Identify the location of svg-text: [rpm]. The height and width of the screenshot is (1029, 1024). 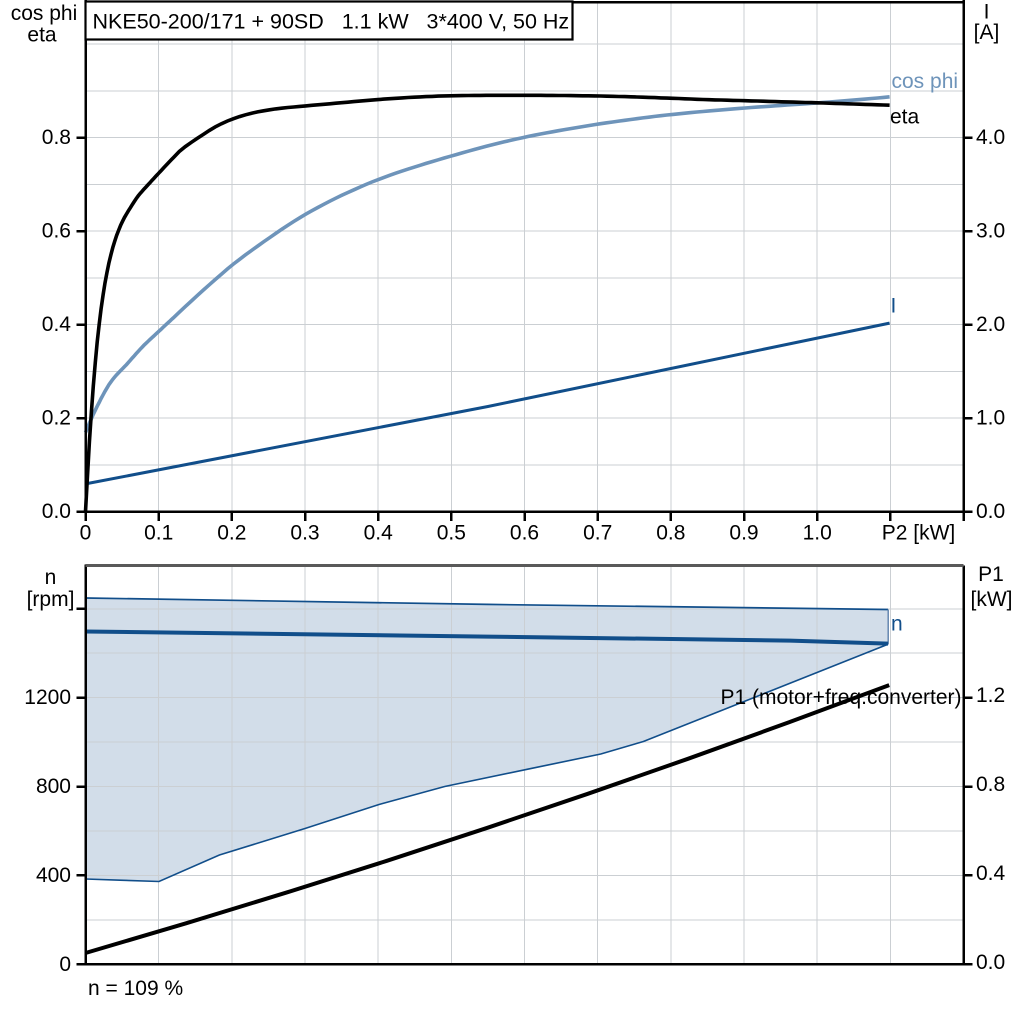
(51, 599).